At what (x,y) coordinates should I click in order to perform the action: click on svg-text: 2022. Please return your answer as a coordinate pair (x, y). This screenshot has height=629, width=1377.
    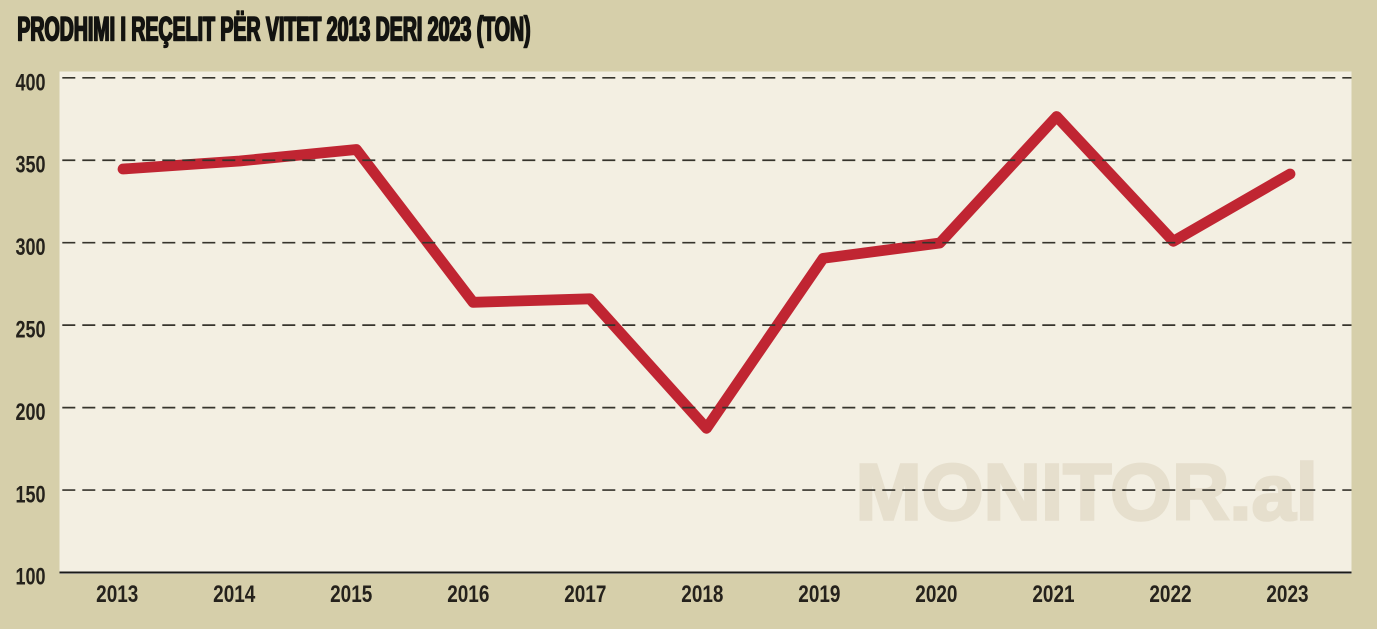
    Looking at the image, I should click on (1170, 594).